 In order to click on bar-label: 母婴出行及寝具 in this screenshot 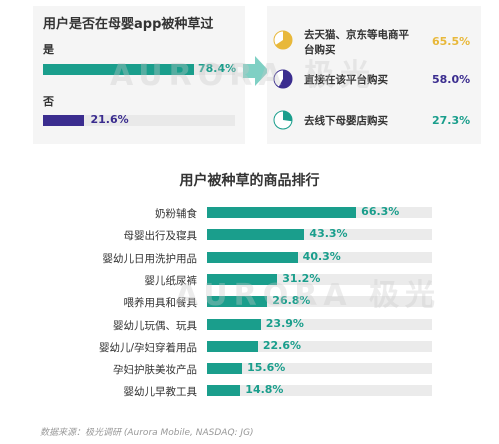, I will do `click(160, 236)`.